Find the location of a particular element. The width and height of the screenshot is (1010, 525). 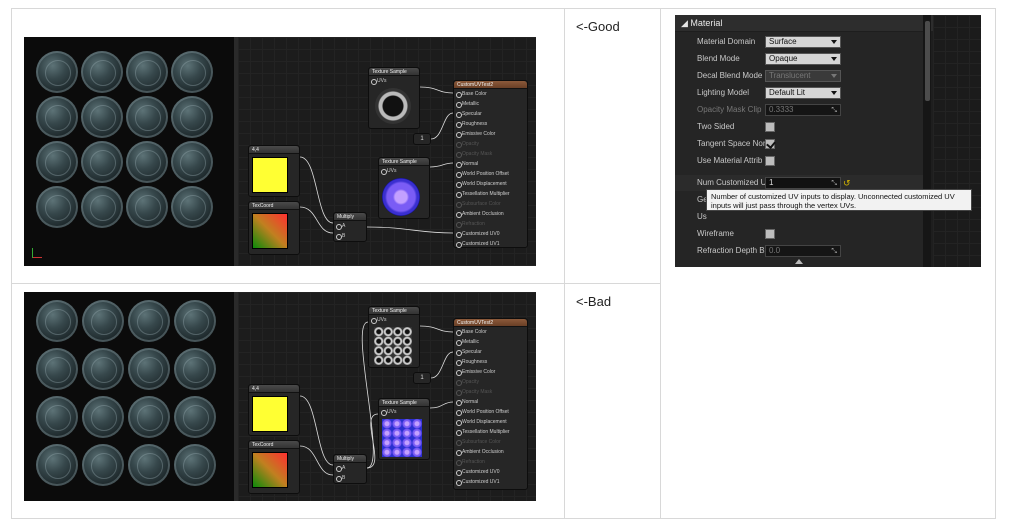

normal-map-thumbnail is located at coordinates (401, 197).